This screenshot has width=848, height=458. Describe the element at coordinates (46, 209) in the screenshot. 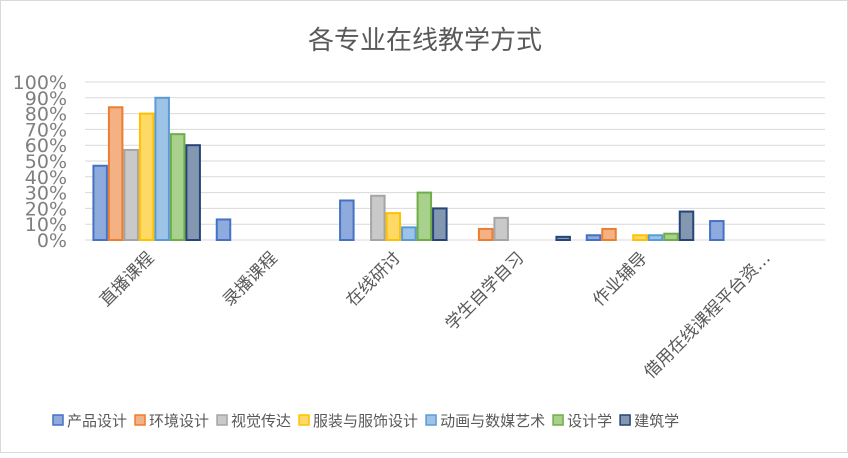

I see `y-tick-label: 20%` at that location.